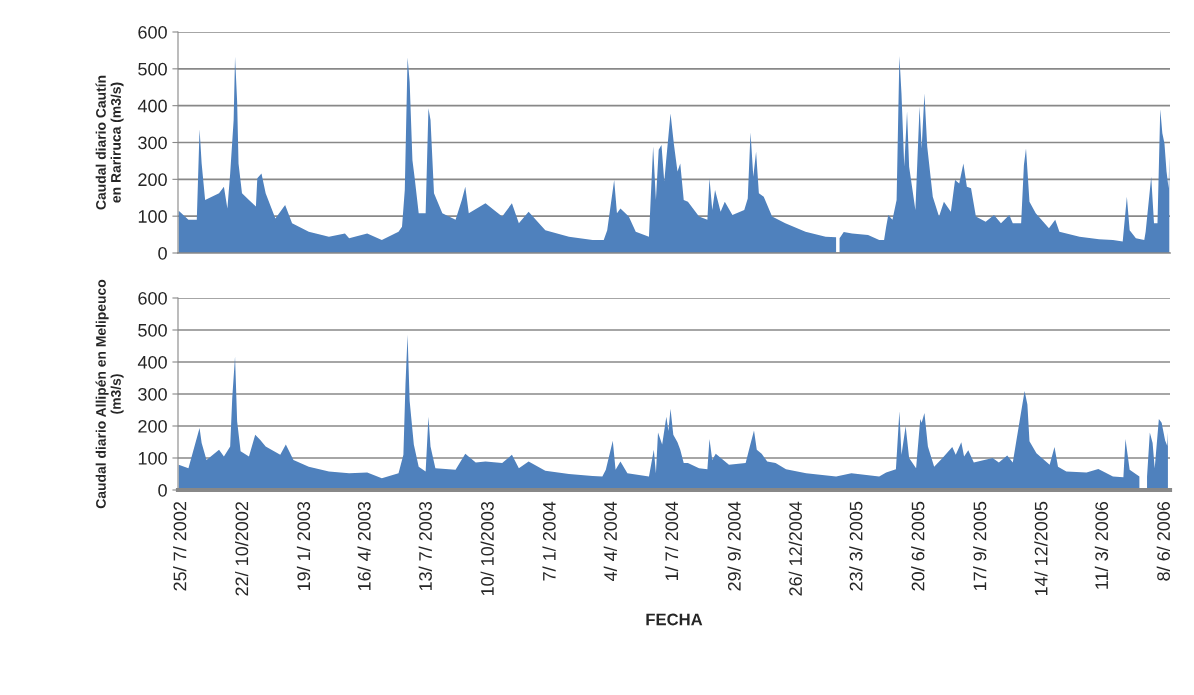 Image resolution: width=1194 pixels, height=695 pixels. I want to click on x-tick-label: 26/ 12/2004, so click(795, 548).